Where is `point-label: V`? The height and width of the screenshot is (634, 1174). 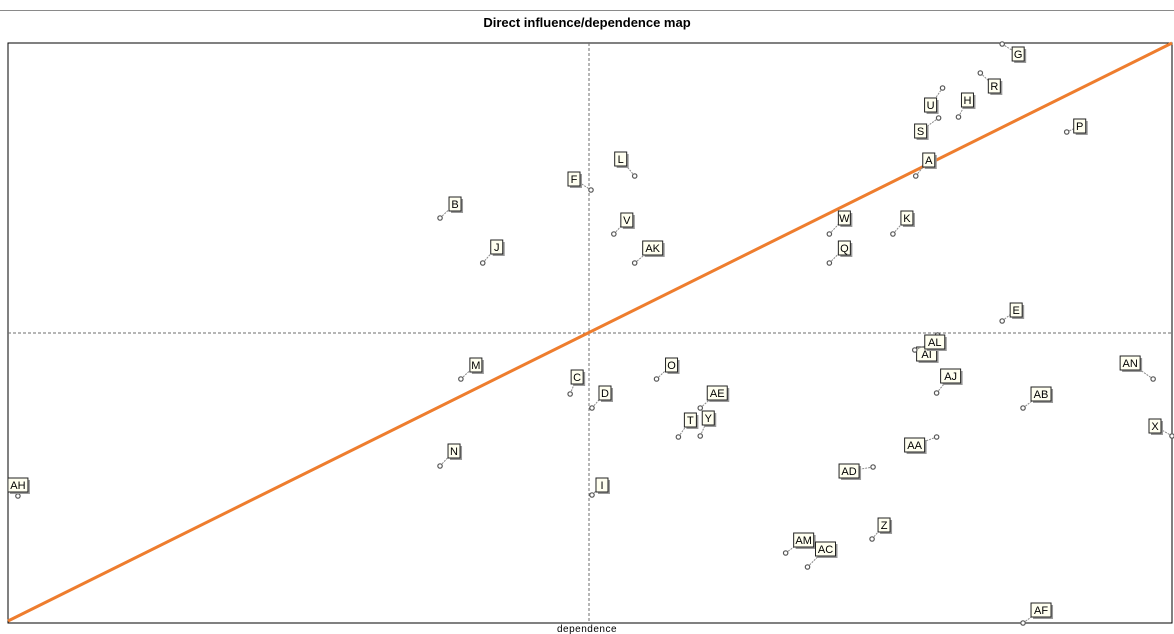 point-label: V is located at coordinates (627, 221).